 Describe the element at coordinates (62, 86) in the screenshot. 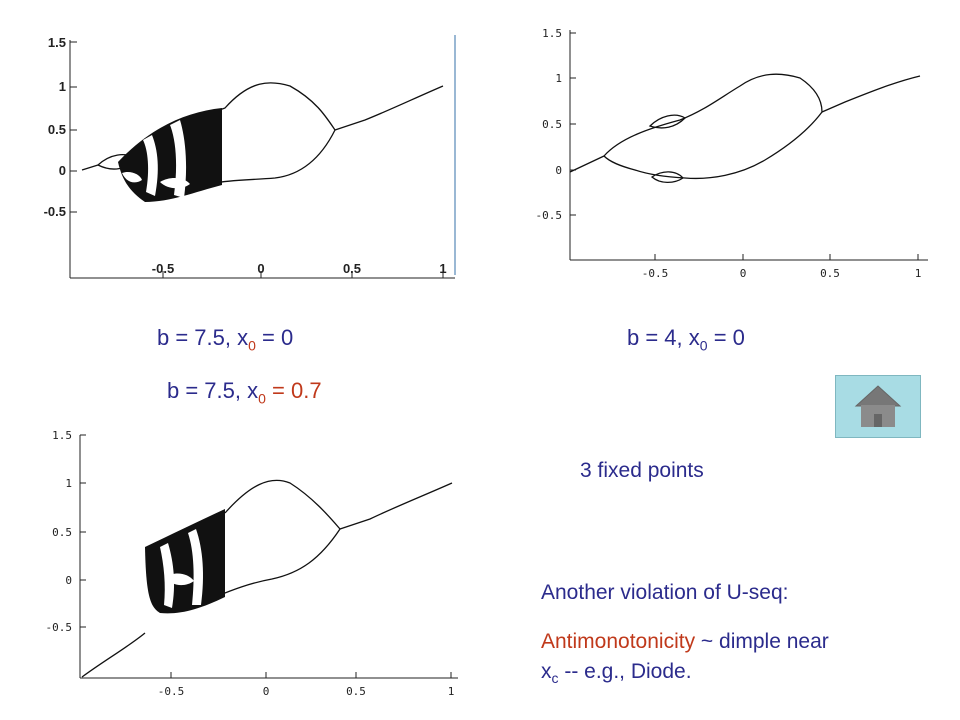

I see `plot-1-ytick: 1` at that location.